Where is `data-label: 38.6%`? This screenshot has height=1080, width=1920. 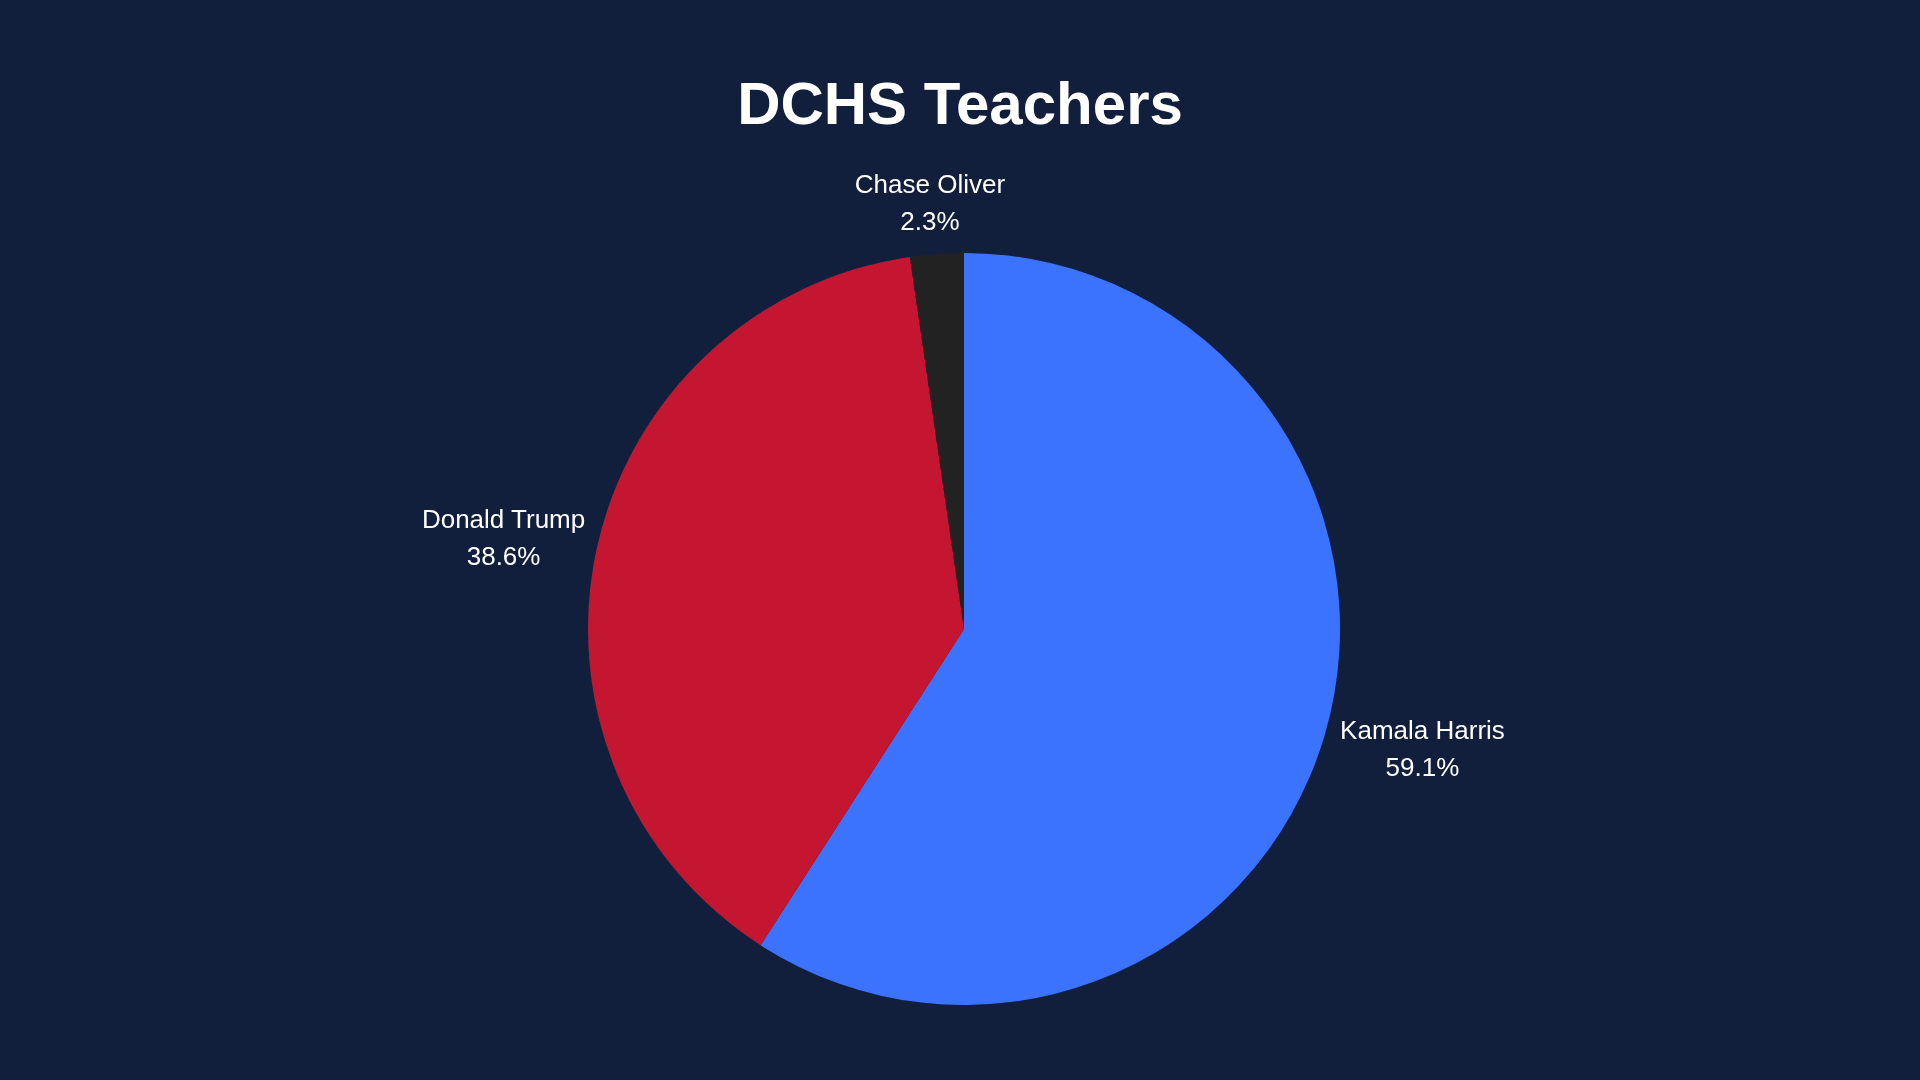 data-label: 38.6% is located at coordinates (503, 556).